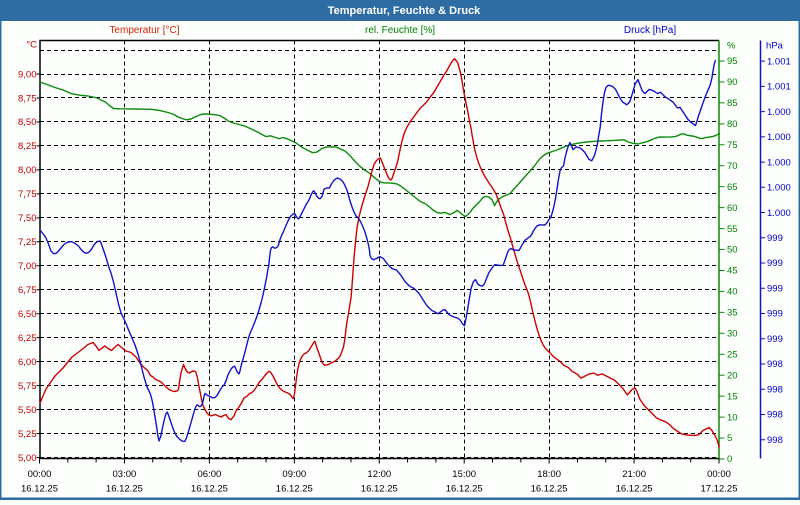 Image resolution: width=800 pixels, height=505 pixels. What do you see at coordinates (464, 474) in the screenshot?
I see `svg-text: 15:00` at bounding box center [464, 474].